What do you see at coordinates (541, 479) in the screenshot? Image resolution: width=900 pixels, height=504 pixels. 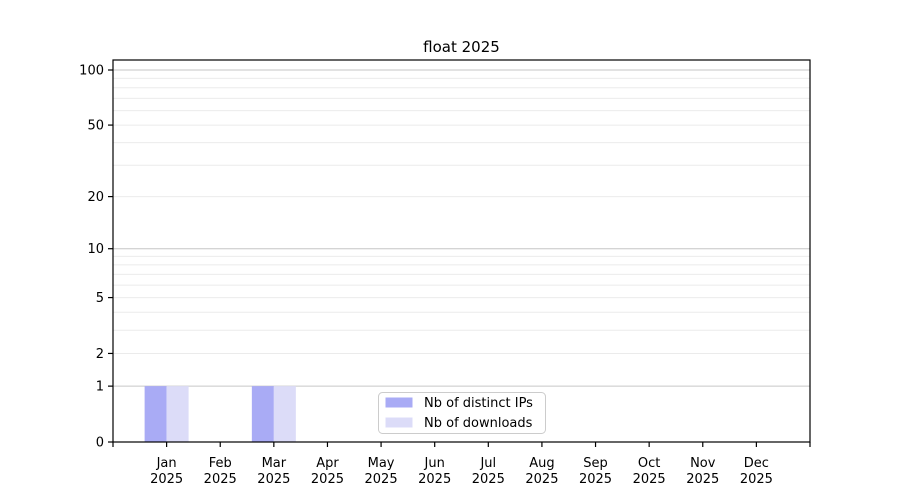 I see `x-tick-year-aug: 2025` at bounding box center [541, 479].